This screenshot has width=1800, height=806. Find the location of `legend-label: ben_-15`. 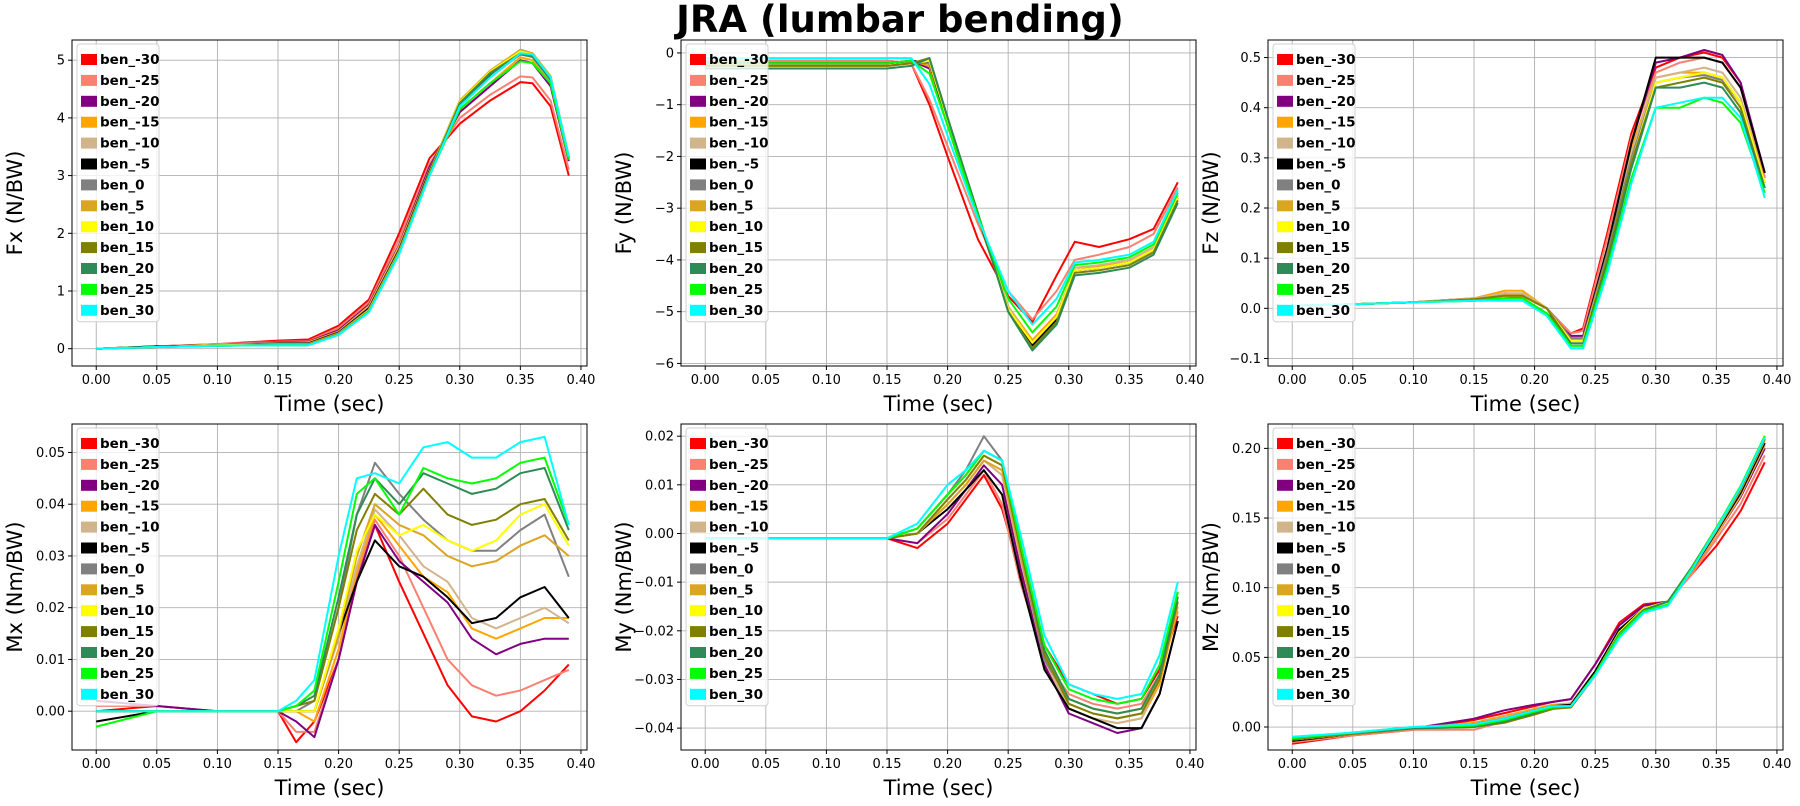

legend-label: ben_-15 is located at coordinates (1326, 507).